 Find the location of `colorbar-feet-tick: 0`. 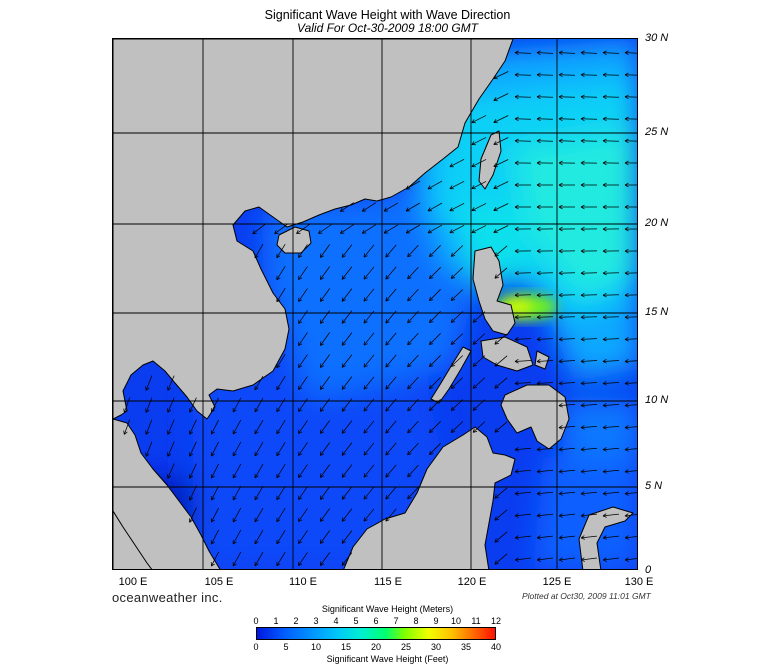

colorbar-feet-tick: 0 is located at coordinates (256, 647).